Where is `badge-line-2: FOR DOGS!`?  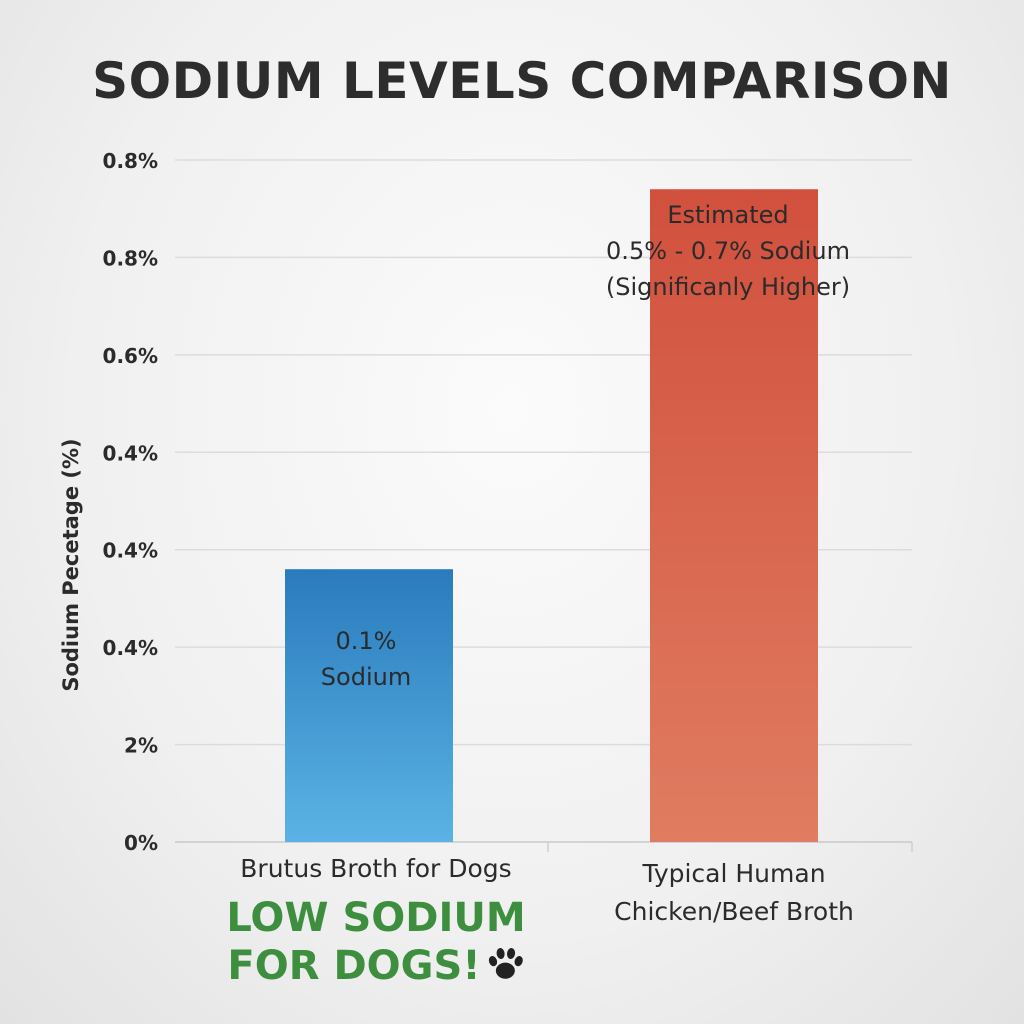
badge-line-2: FOR DOGS! is located at coordinates (375, 966).